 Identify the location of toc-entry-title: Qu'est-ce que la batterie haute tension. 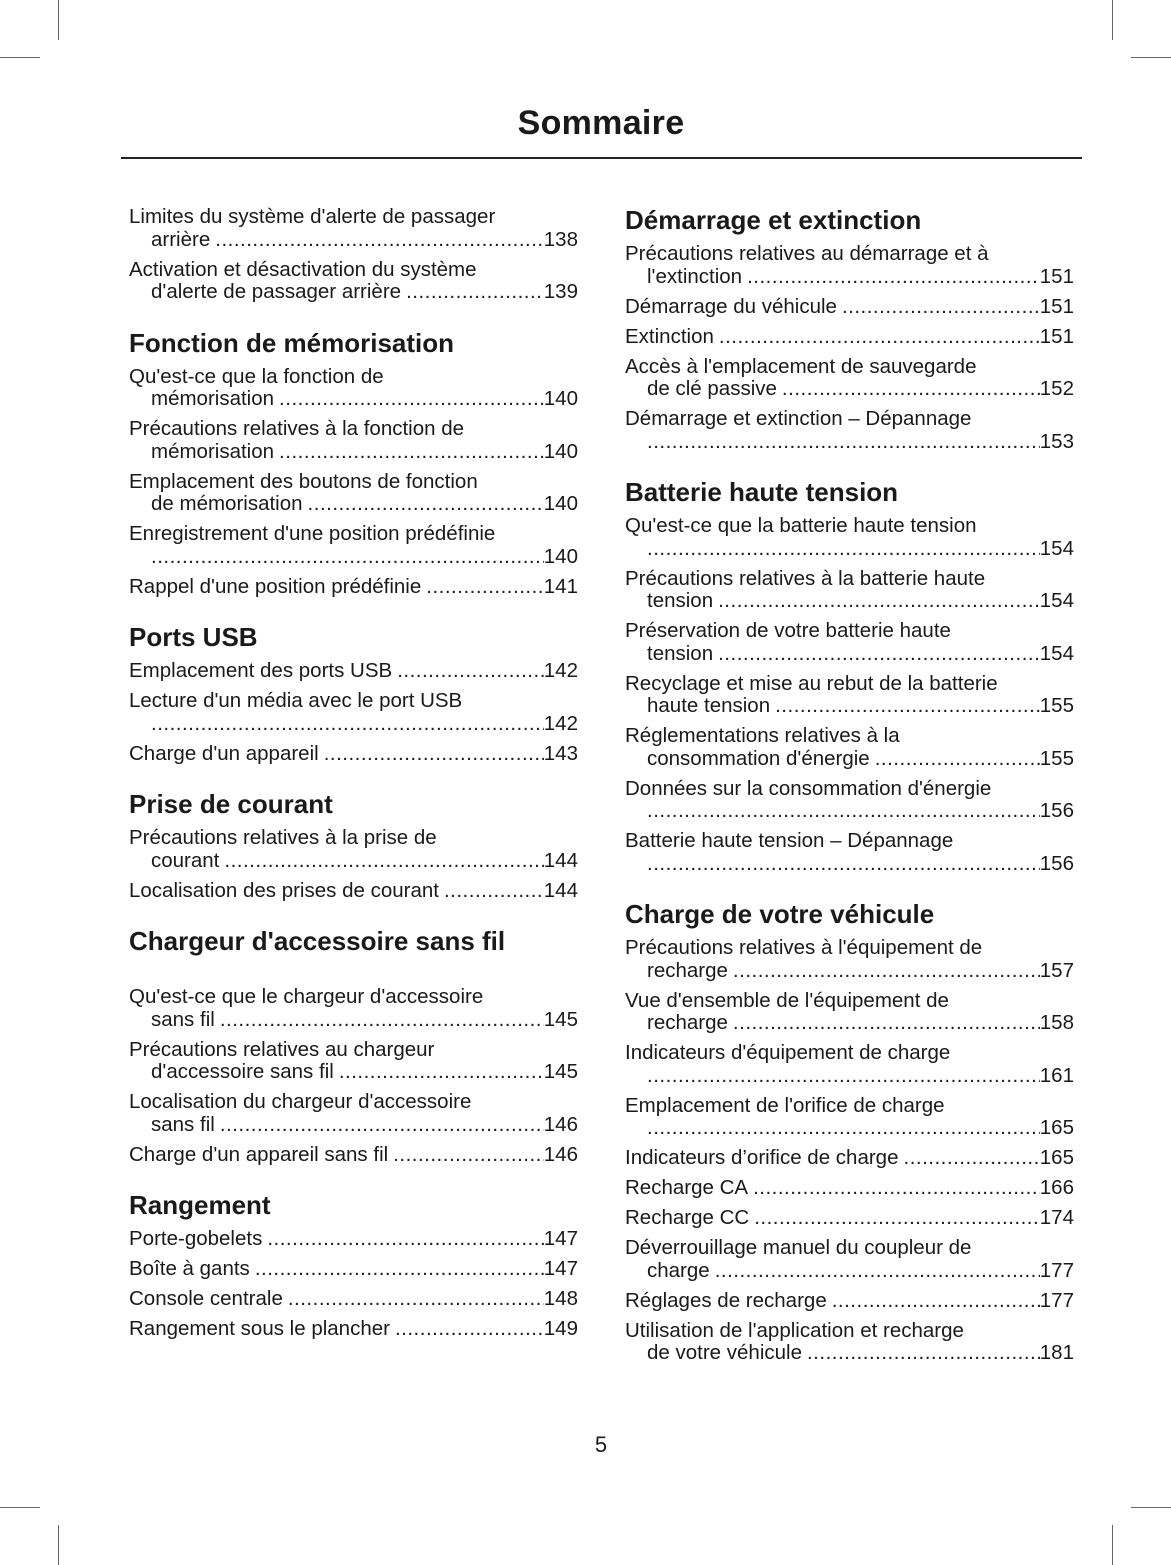
(801, 526).